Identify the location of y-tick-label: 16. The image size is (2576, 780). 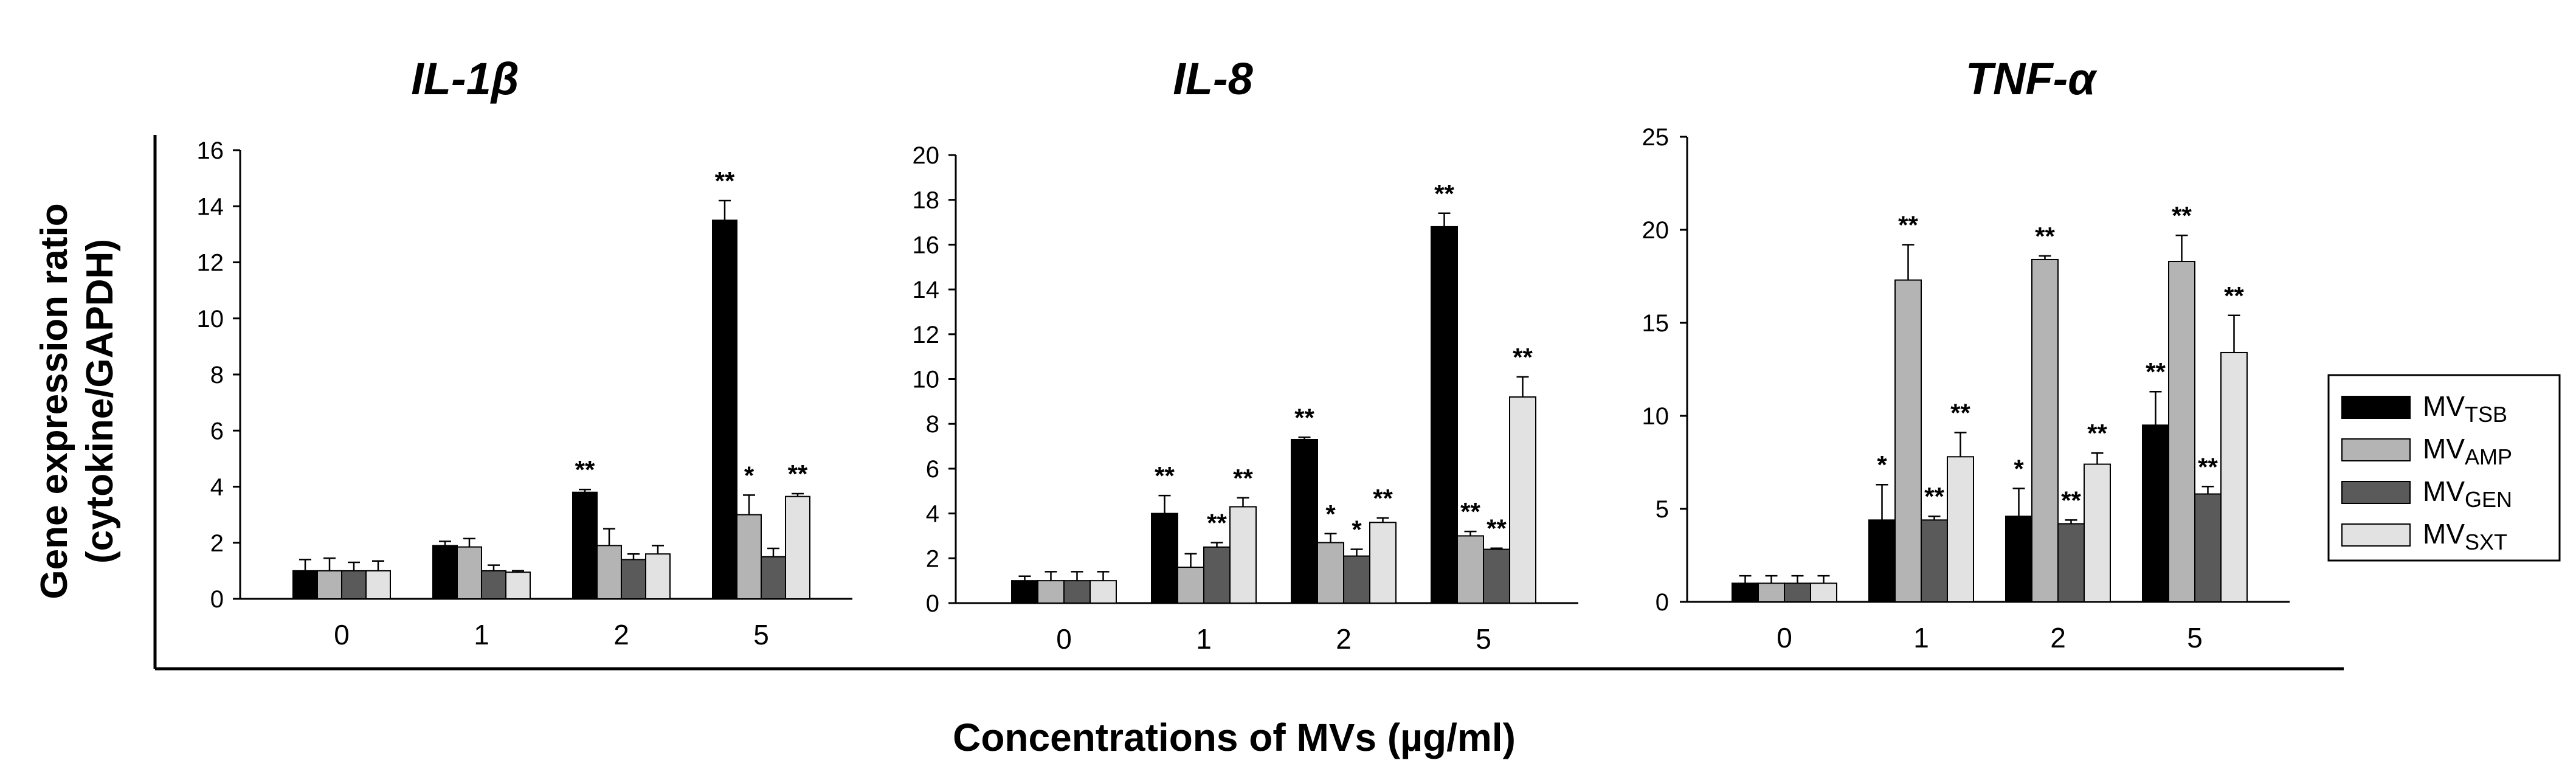
(210, 150).